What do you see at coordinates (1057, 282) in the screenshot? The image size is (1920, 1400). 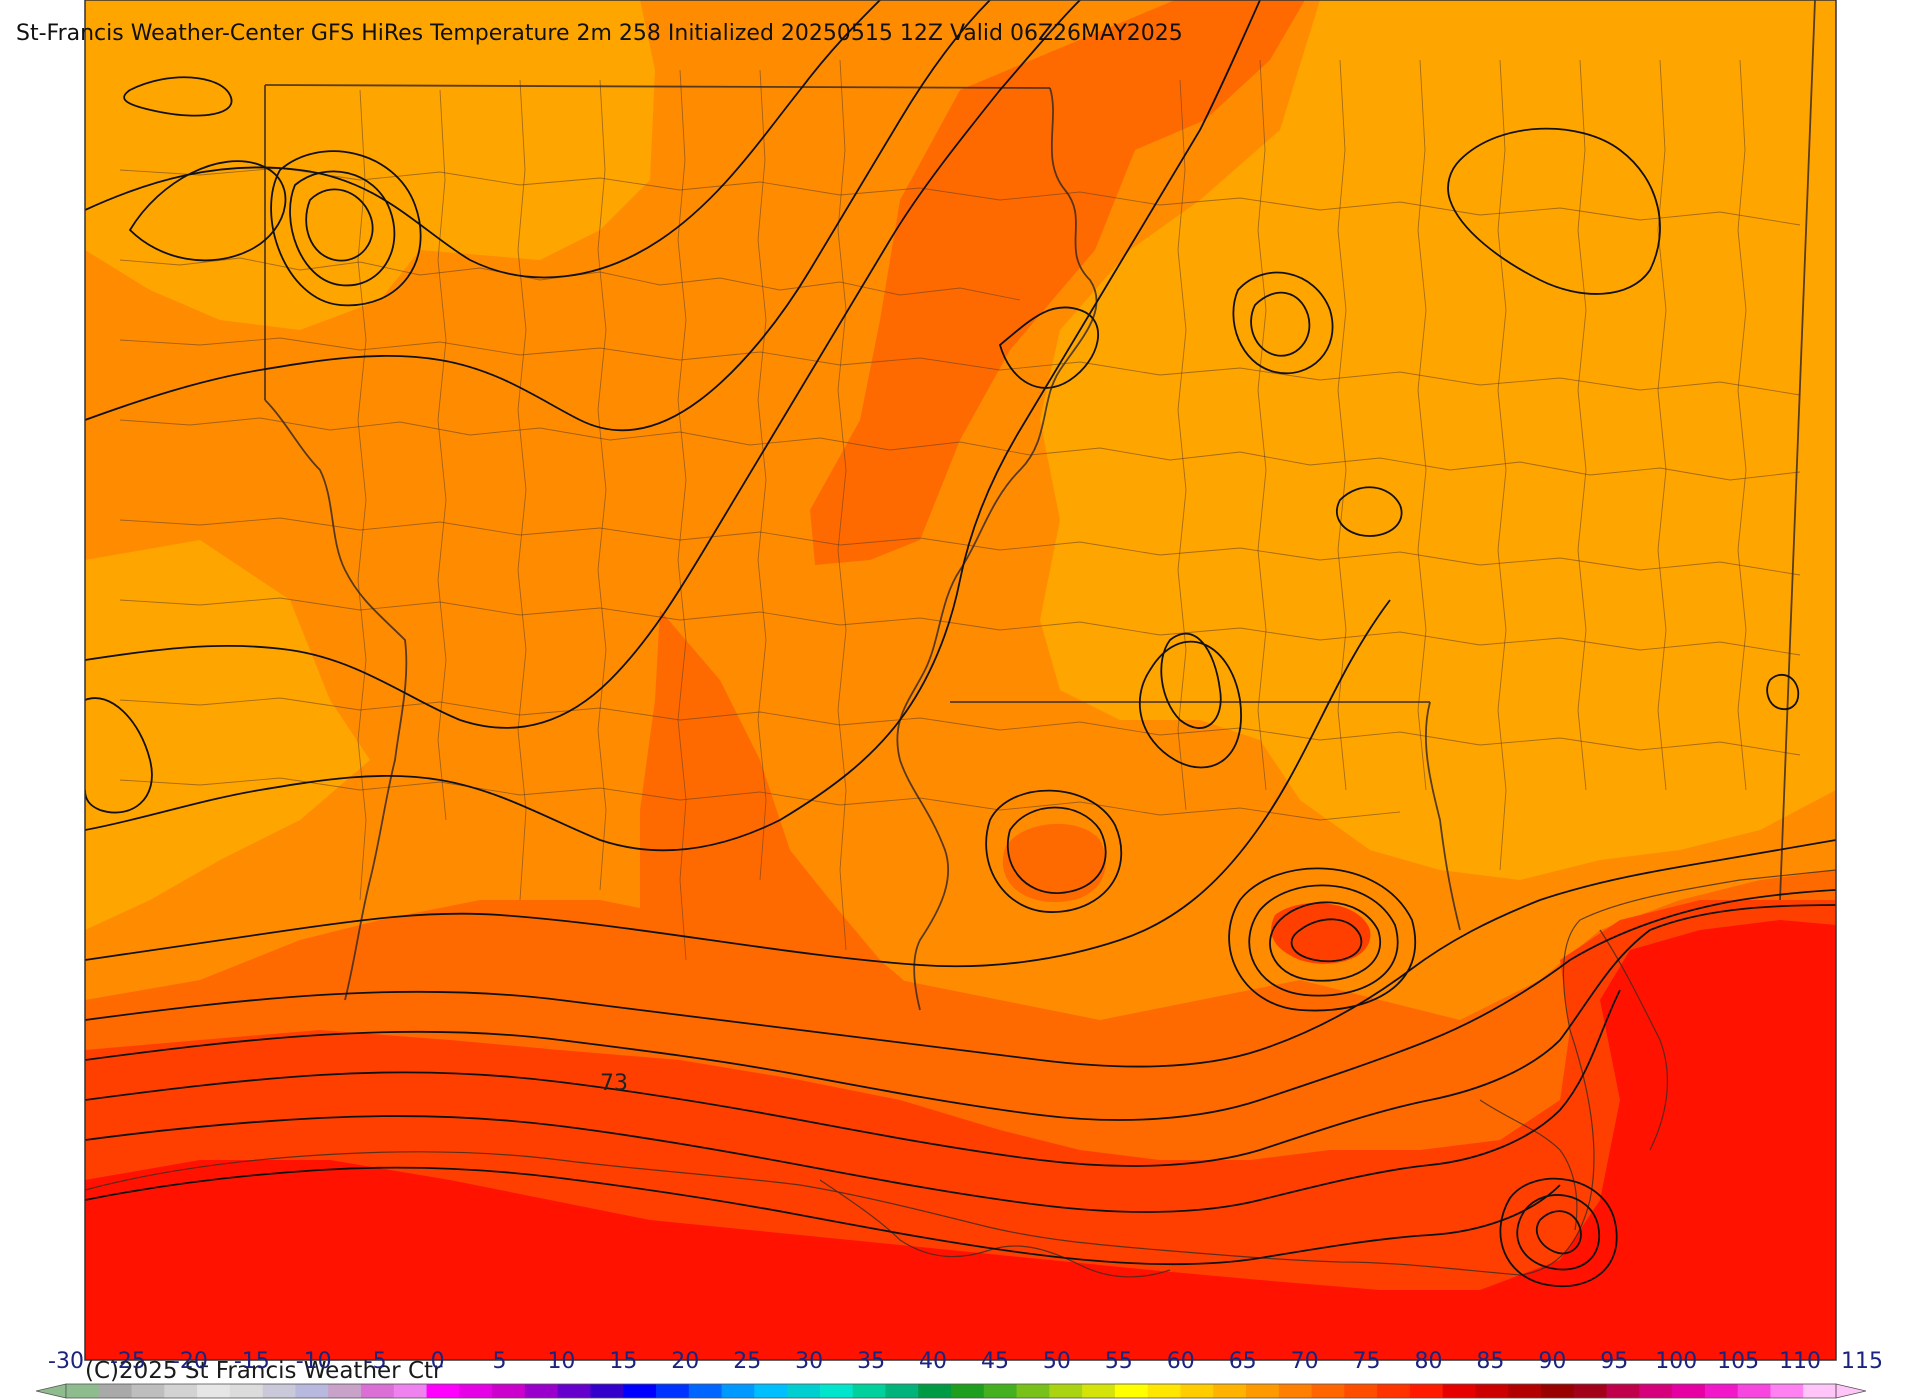 I see `temp-fill-85-90-ne` at bounding box center [1057, 282].